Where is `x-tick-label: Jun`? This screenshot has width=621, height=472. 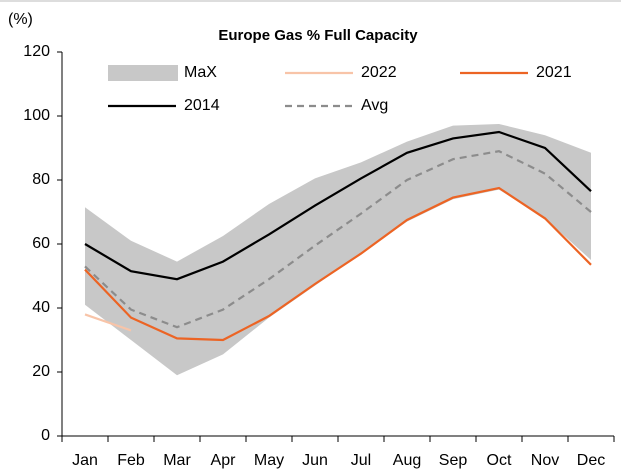 x-tick-label: Jun is located at coordinates (315, 460).